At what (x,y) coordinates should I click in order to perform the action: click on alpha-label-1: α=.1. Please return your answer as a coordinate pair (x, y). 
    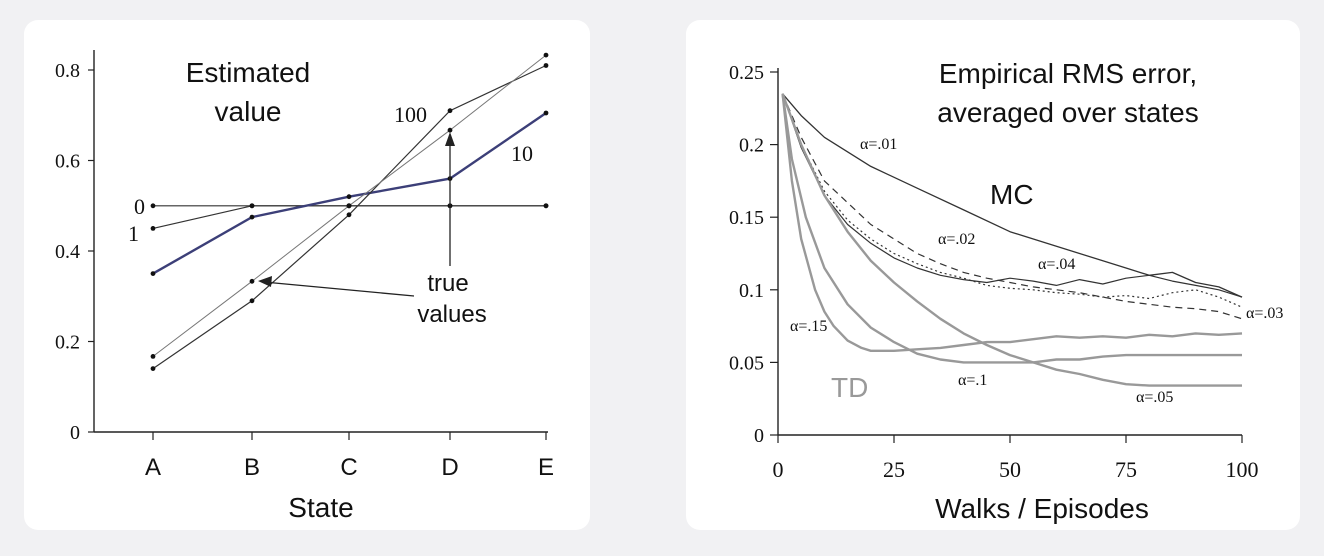
    Looking at the image, I should click on (972, 380).